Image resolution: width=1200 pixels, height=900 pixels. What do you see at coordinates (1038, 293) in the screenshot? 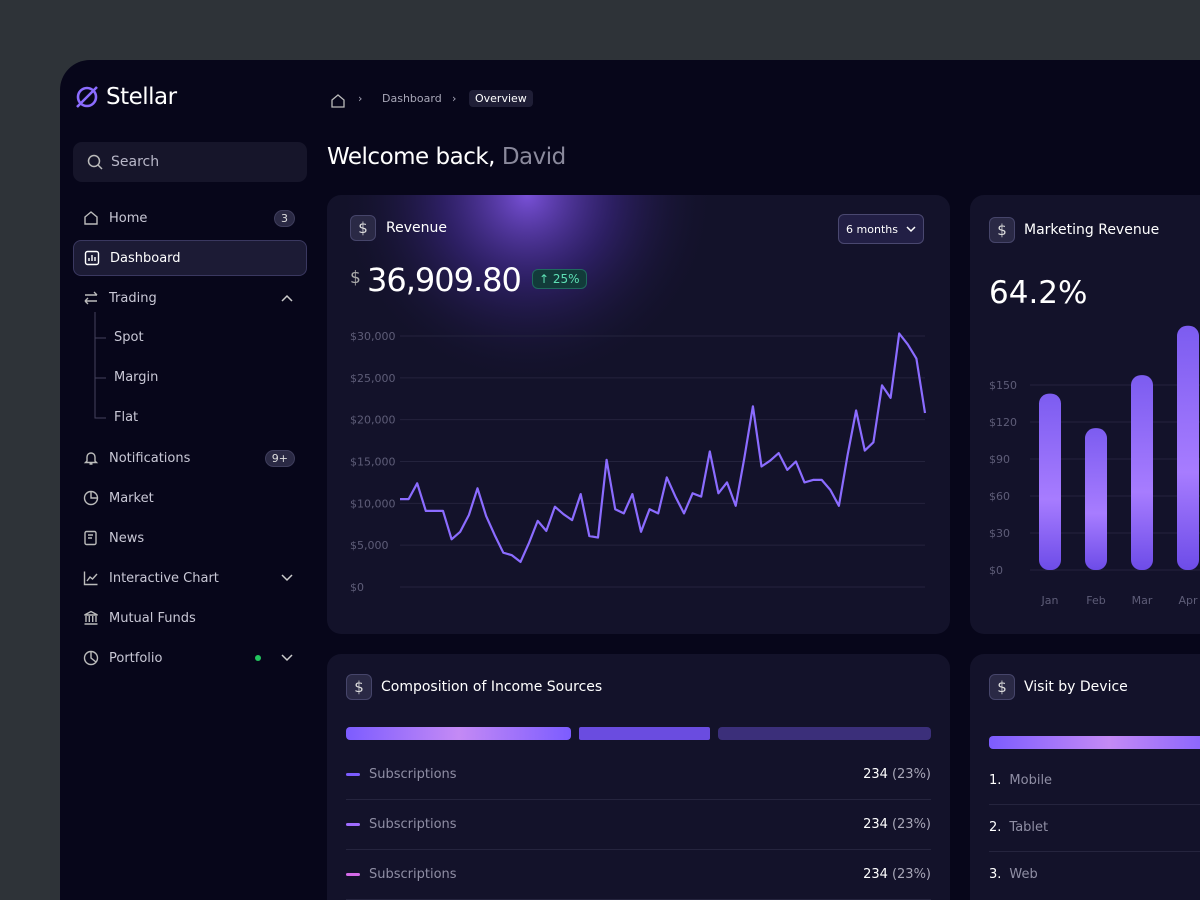
I see `metric: 64.2%` at bounding box center [1038, 293].